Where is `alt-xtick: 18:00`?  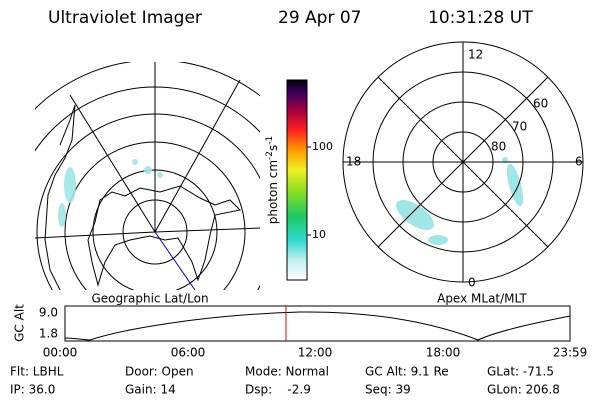 alt-xtick: 18:00 is located at coordinates (443, 353).